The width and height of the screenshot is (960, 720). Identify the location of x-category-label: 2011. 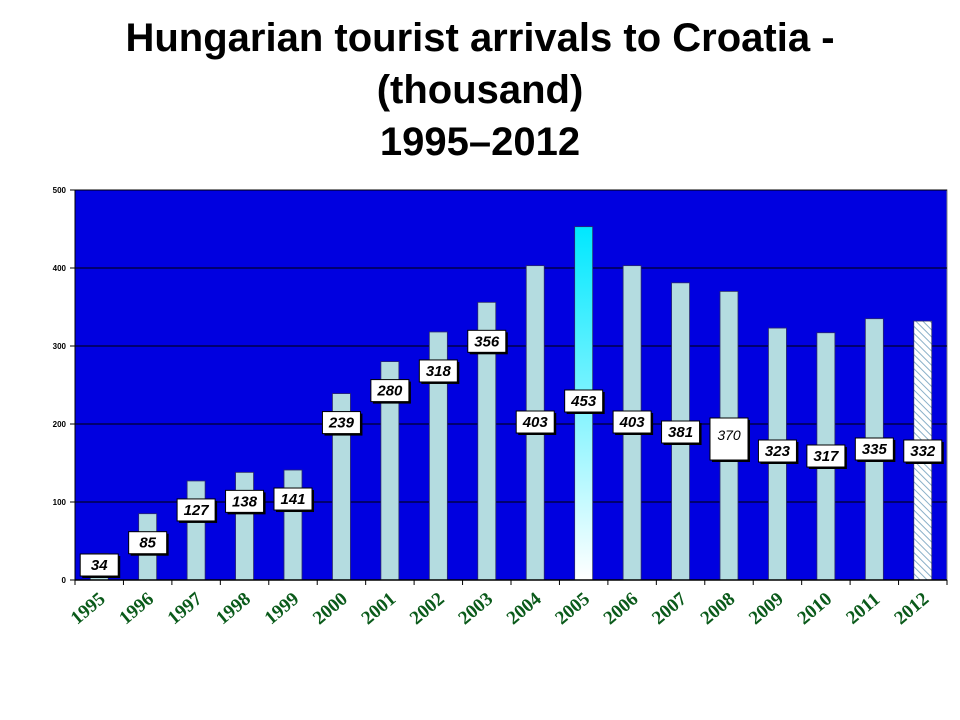
(863, 609).